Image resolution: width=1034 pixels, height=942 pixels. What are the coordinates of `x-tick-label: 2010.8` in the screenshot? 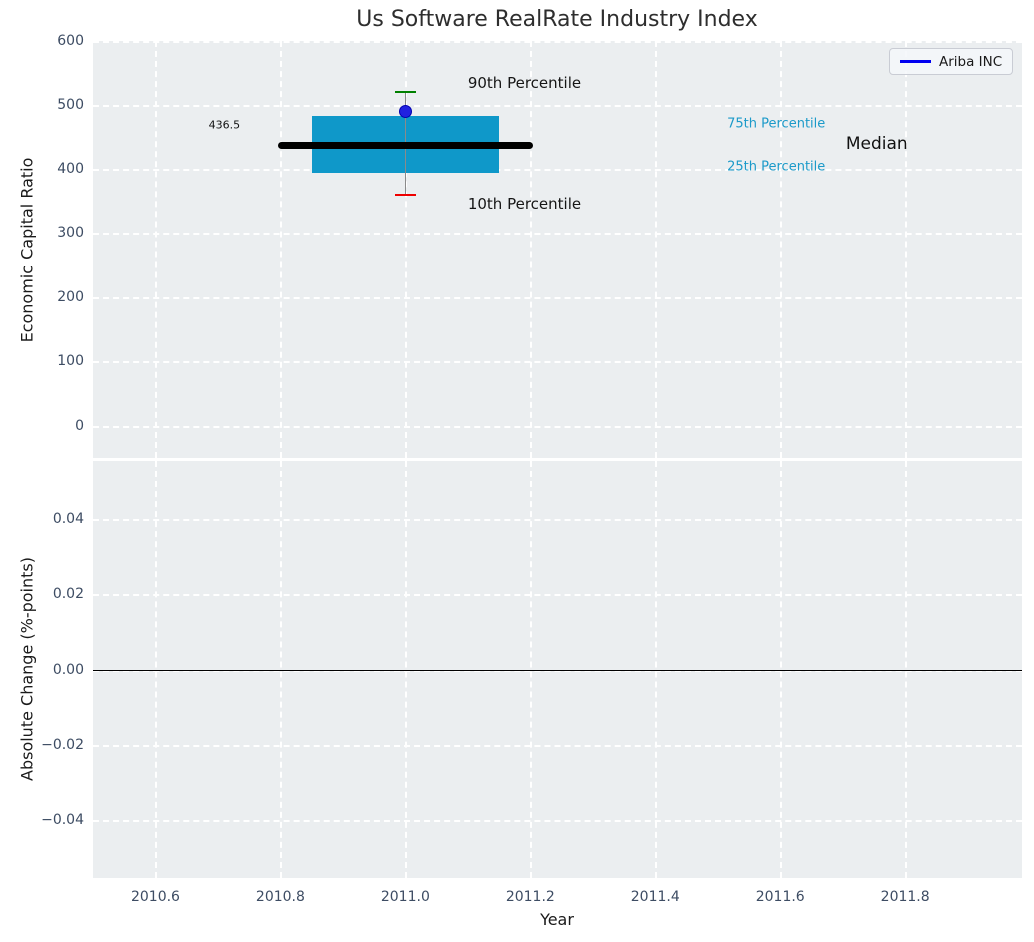 It's located at (280, 897).